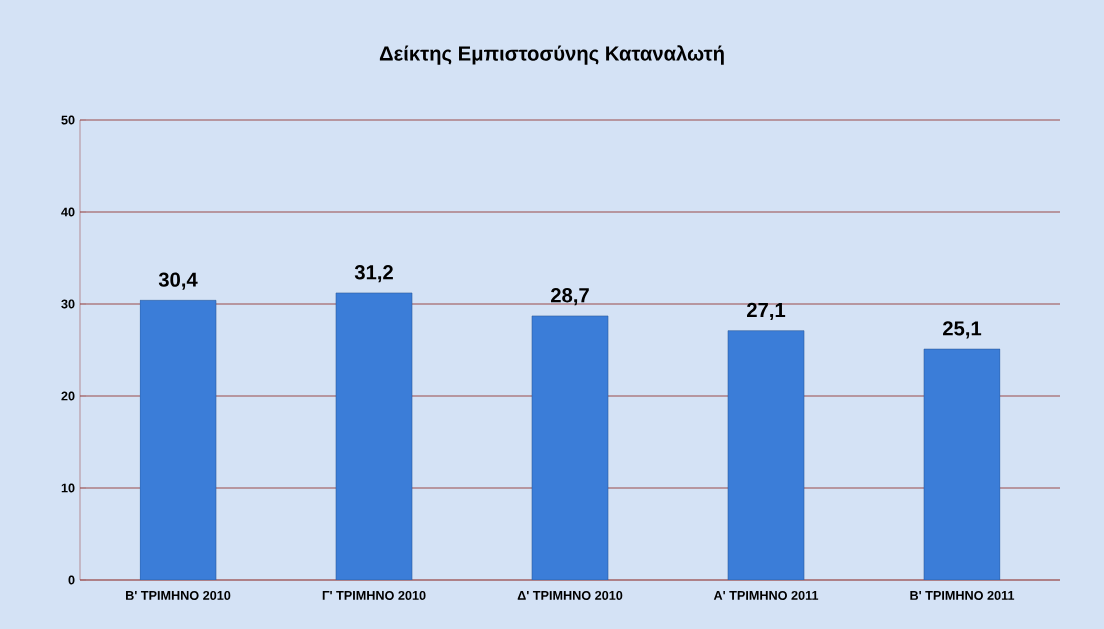  I want to click on data-label: 31,2, so click(373, 274).